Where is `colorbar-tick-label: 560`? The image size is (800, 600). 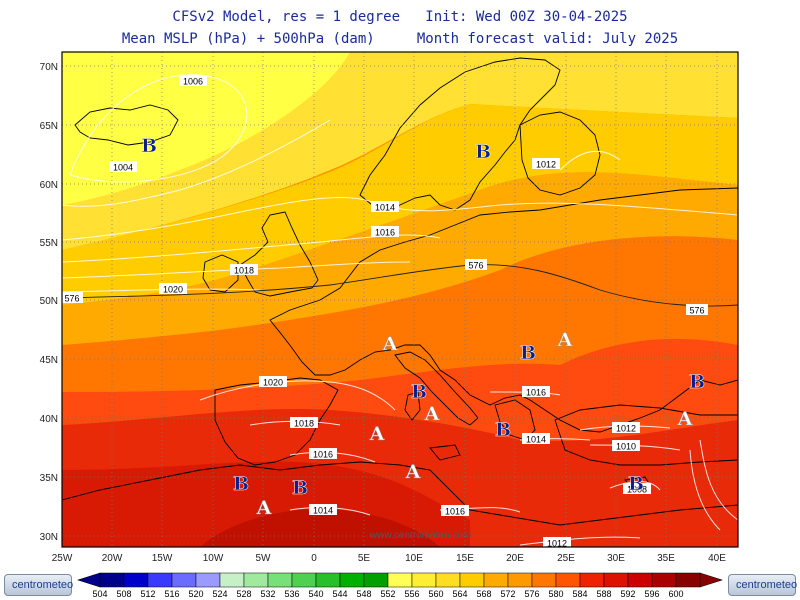
colorbar-tick-label: 560 is located at coordinates (435, 594).